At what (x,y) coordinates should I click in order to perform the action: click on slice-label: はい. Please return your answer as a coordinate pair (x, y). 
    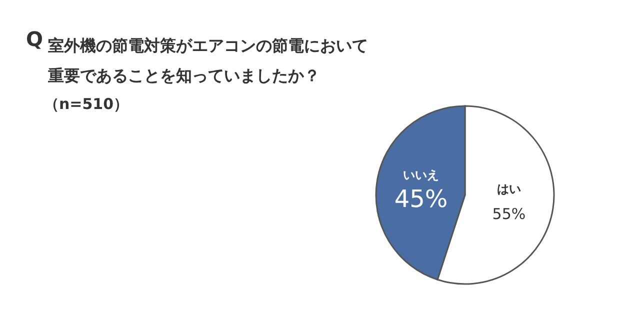
    Looking at the image, I should click on (508, 189).